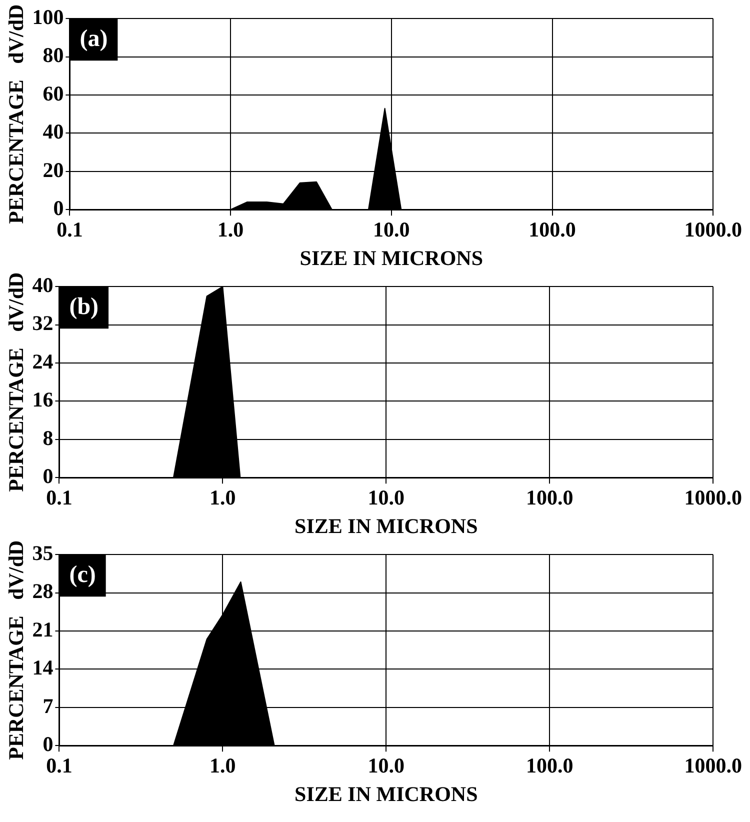  I want to click on y-tick-label: 28, so click(43, 591).